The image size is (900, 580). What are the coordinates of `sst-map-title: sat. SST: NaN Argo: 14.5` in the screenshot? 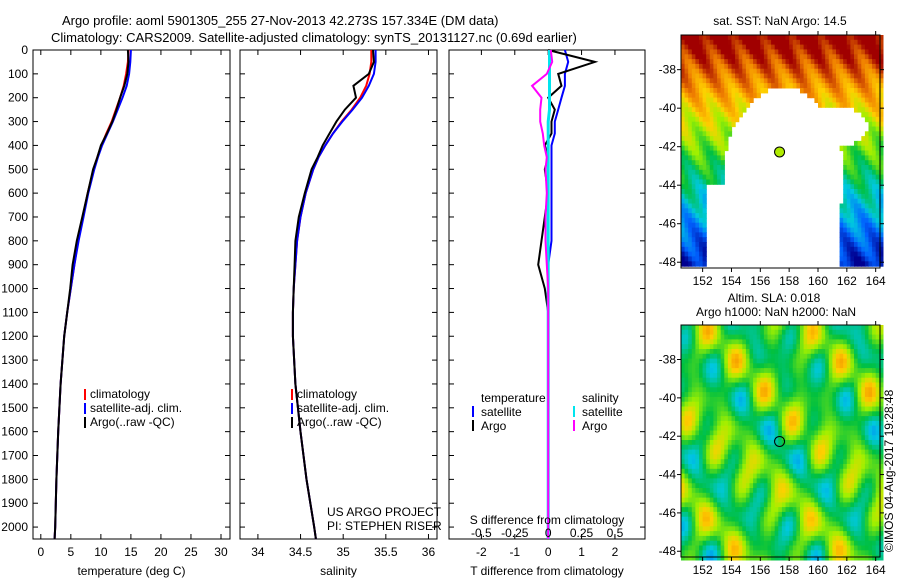 It's located at (780, 21).